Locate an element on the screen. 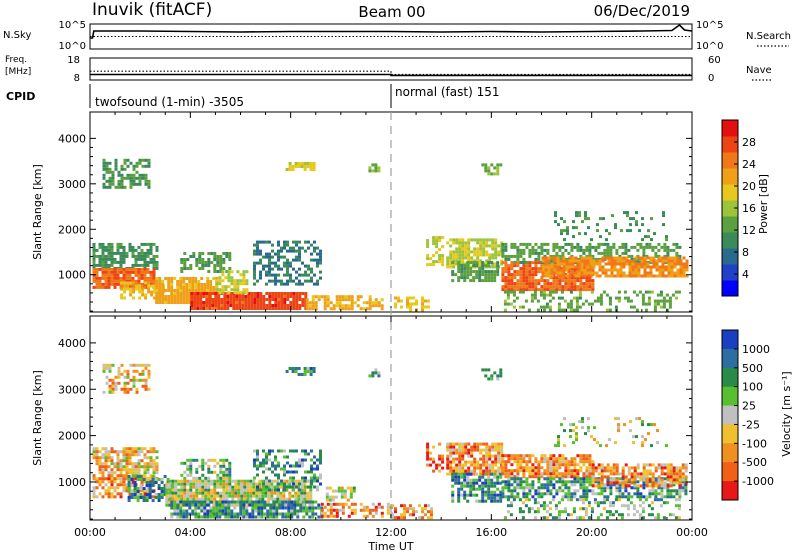 The image size is (800, 554). time-tick-6: 00:00 is located at coordinates (692, 532).